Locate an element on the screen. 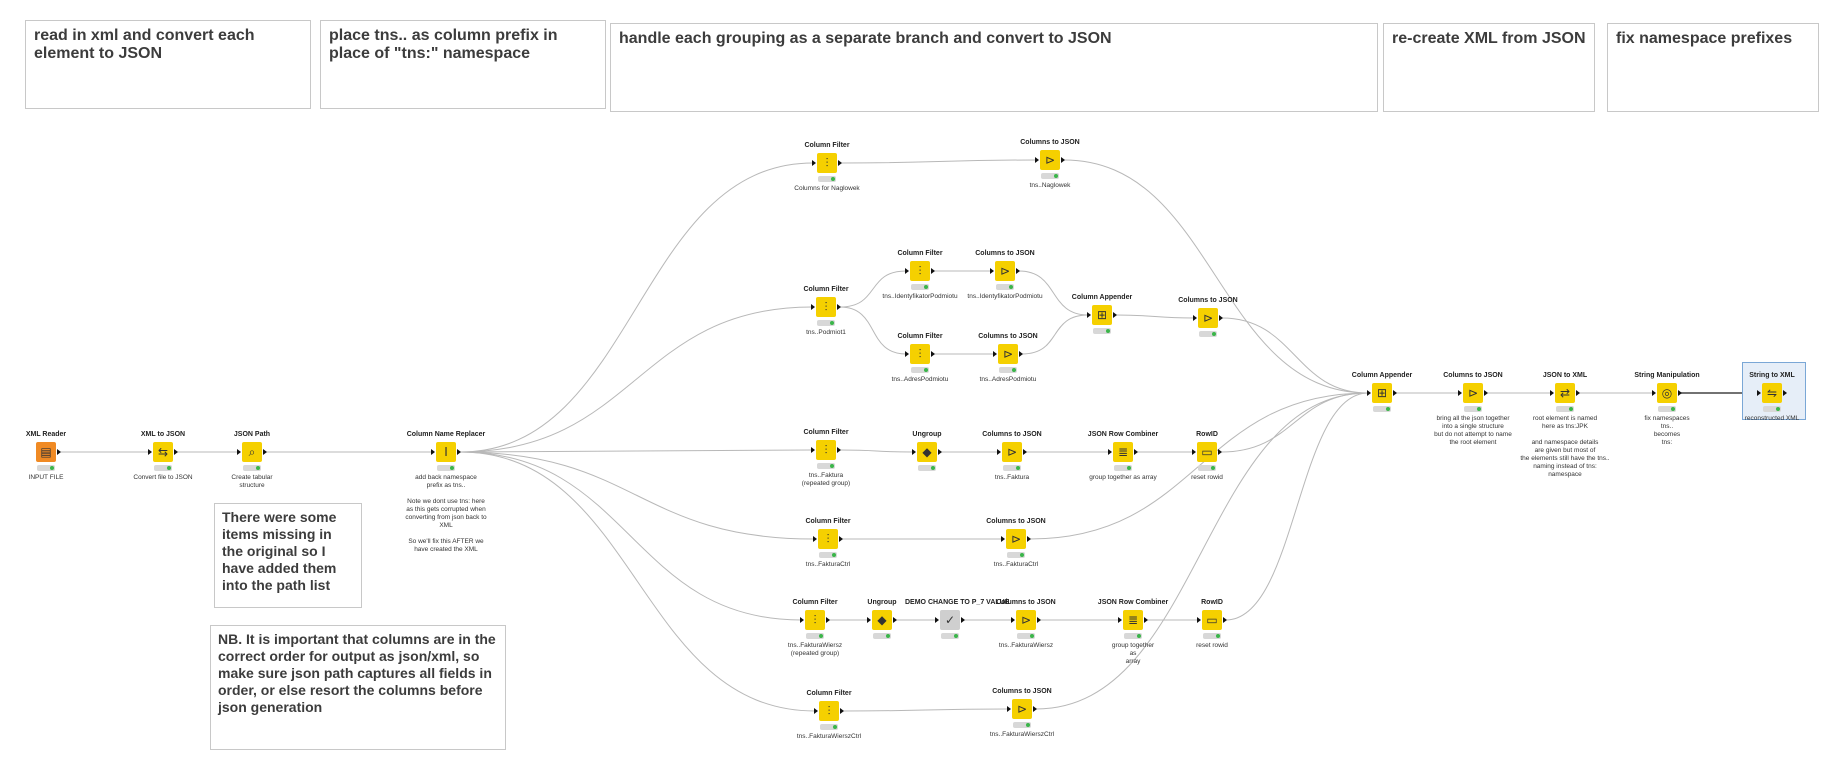 The image size is (1825, 764). node-n33: String to XML ⇋ reconstructed XML is located at coordinates (1772, 397).